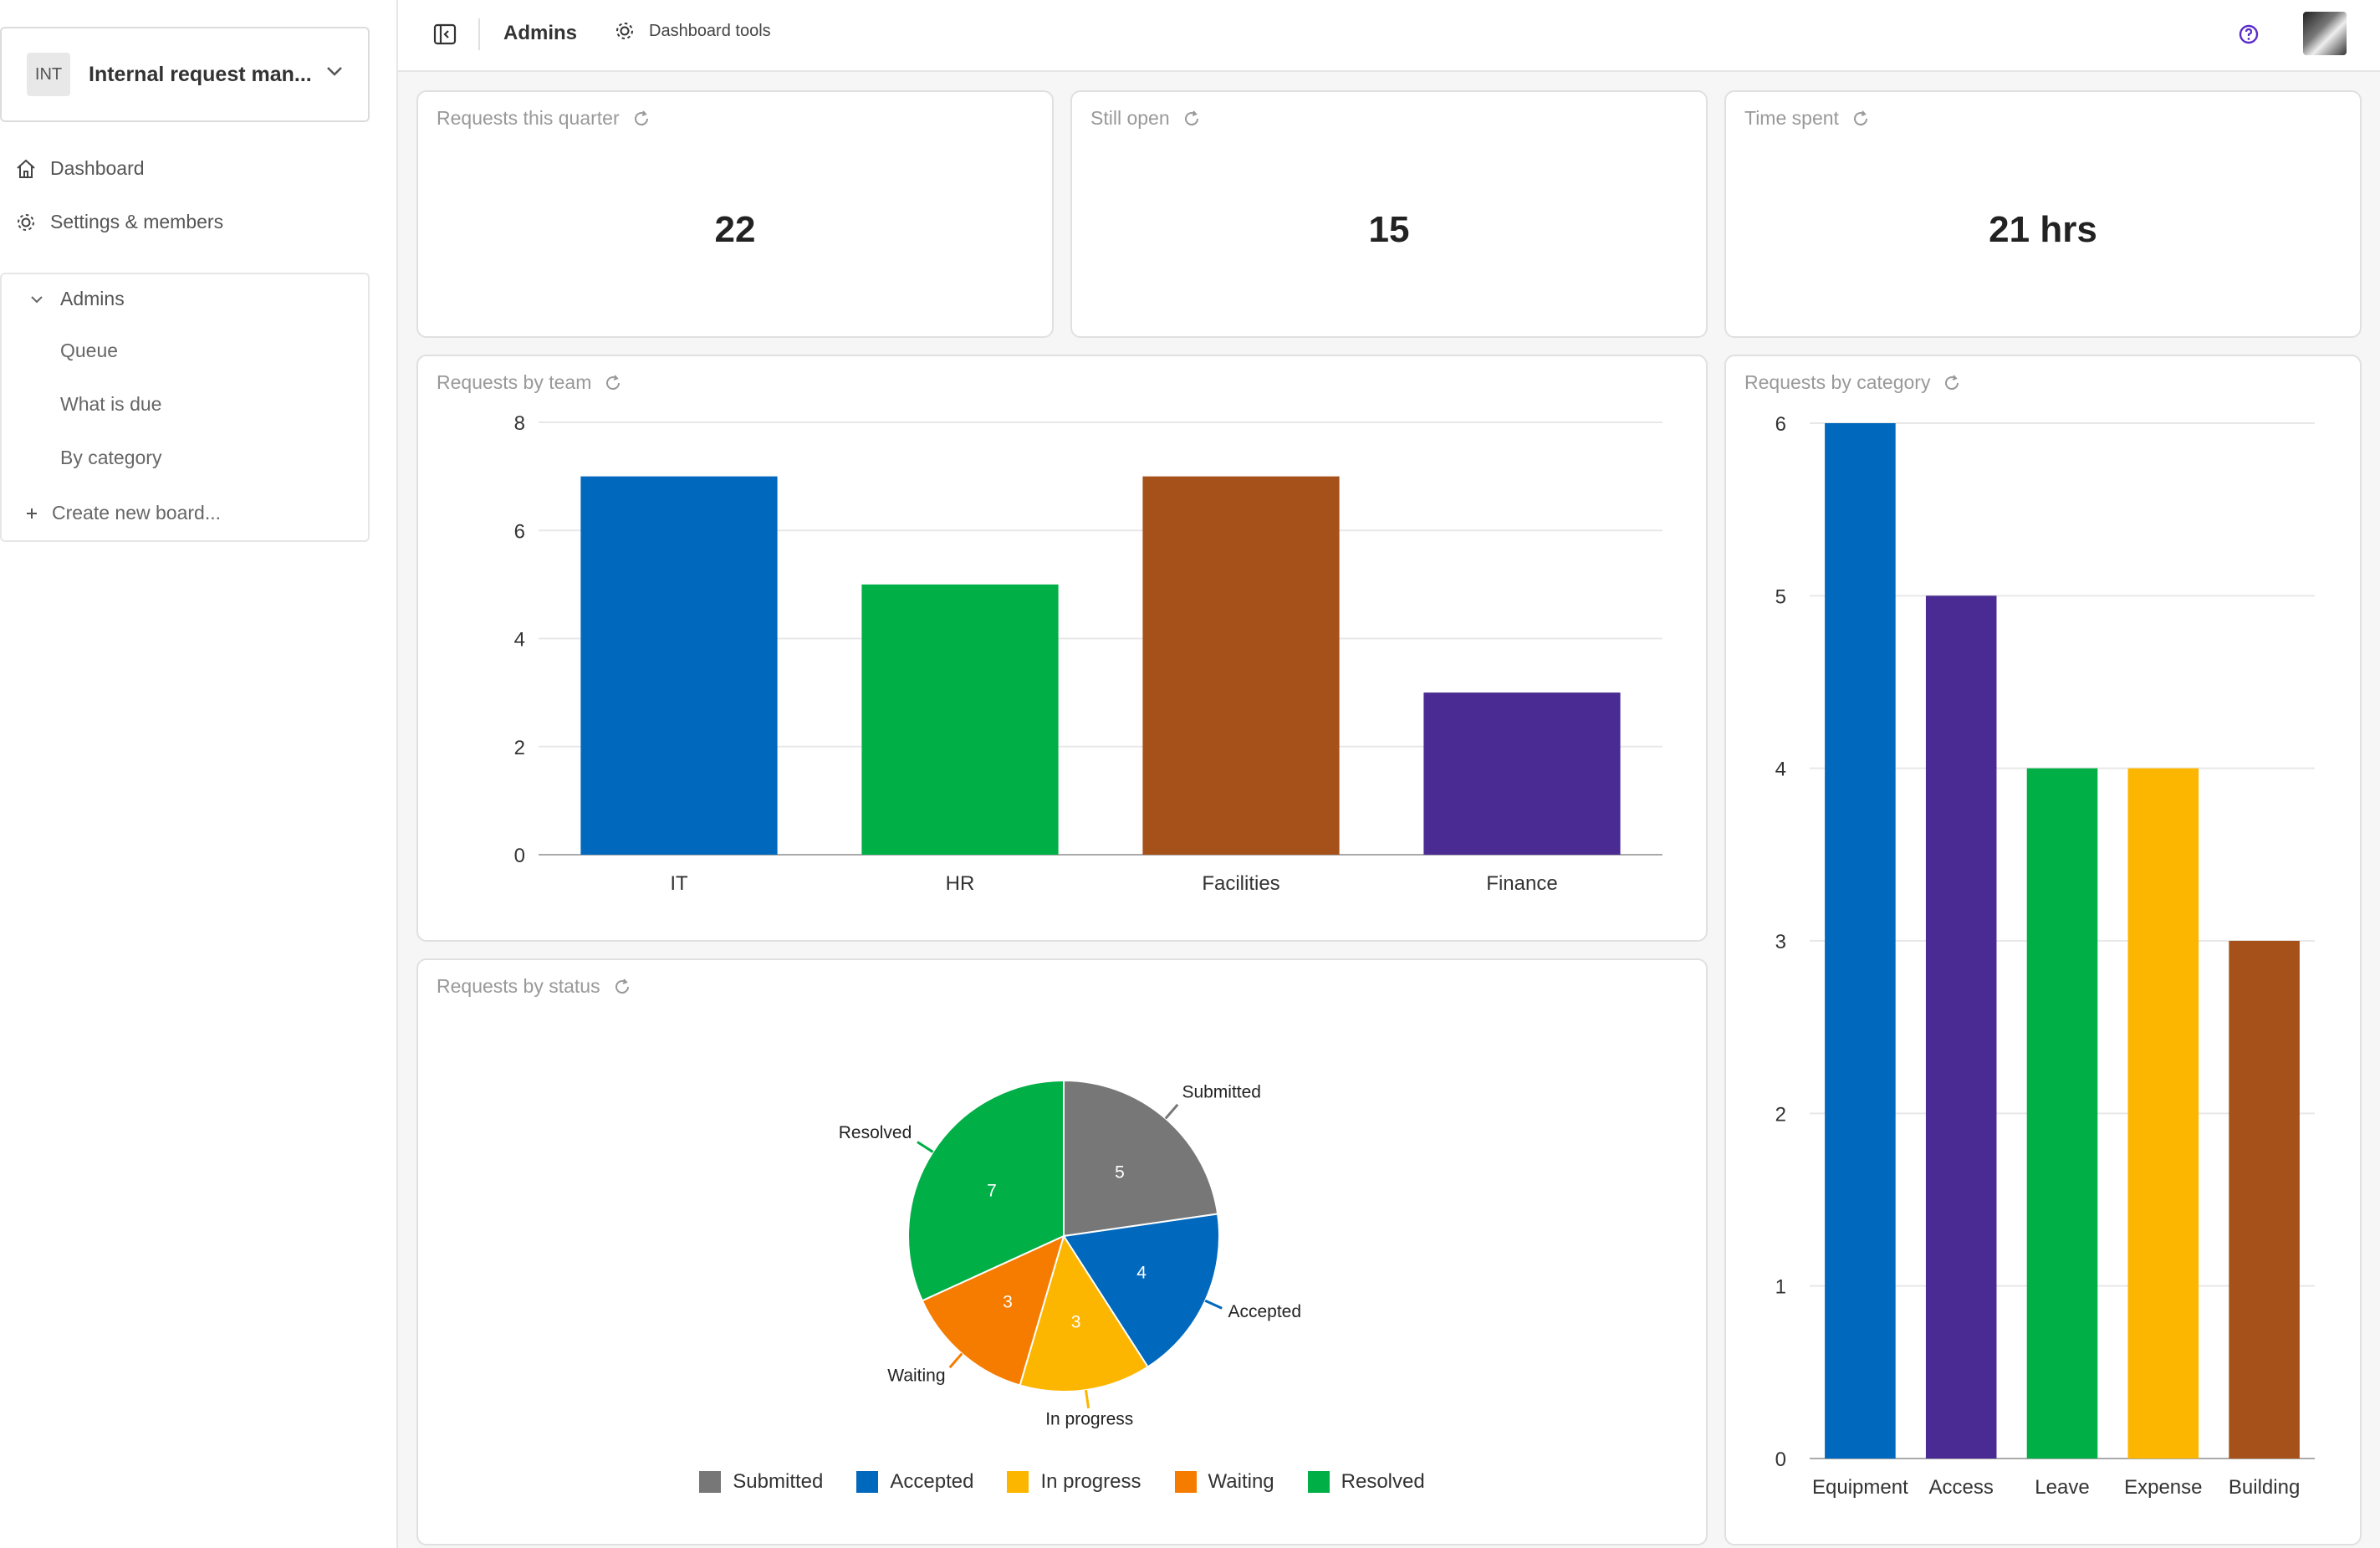 The width and height of the screenshot is (2380, 1548). Describe the element at coordinates (679, 883) in the screenshot. I see `x-tick-label: IT` at that location.